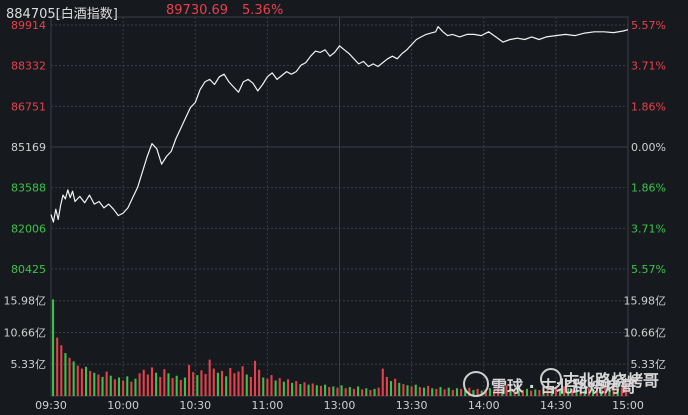 Image resolution: width=688 pixels, height=415 pixels. What do you see at coordinates (628, 405) in the screenshot?
I see `x-tick-label: 15:00` at bounding box center [628, 405].